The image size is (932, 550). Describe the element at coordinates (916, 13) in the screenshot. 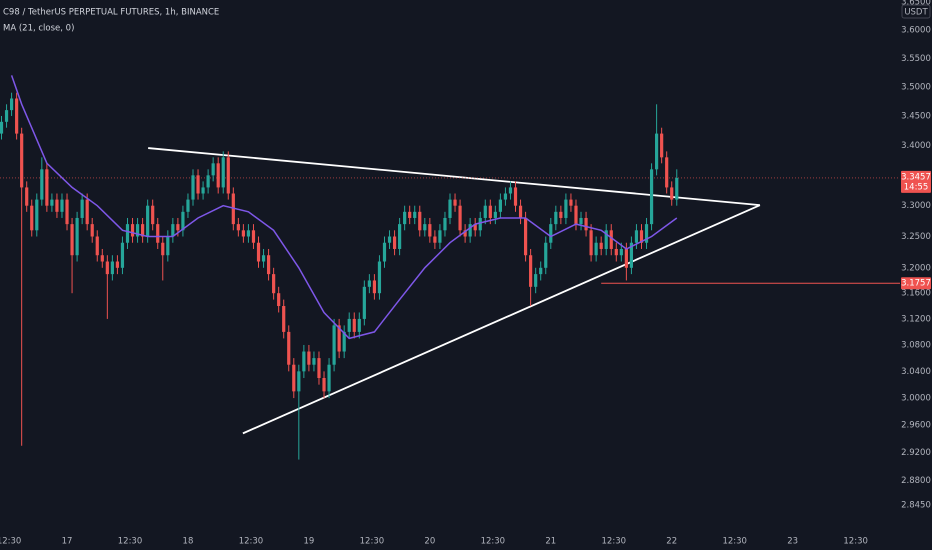

I see `currency-label: USDT` at that location.